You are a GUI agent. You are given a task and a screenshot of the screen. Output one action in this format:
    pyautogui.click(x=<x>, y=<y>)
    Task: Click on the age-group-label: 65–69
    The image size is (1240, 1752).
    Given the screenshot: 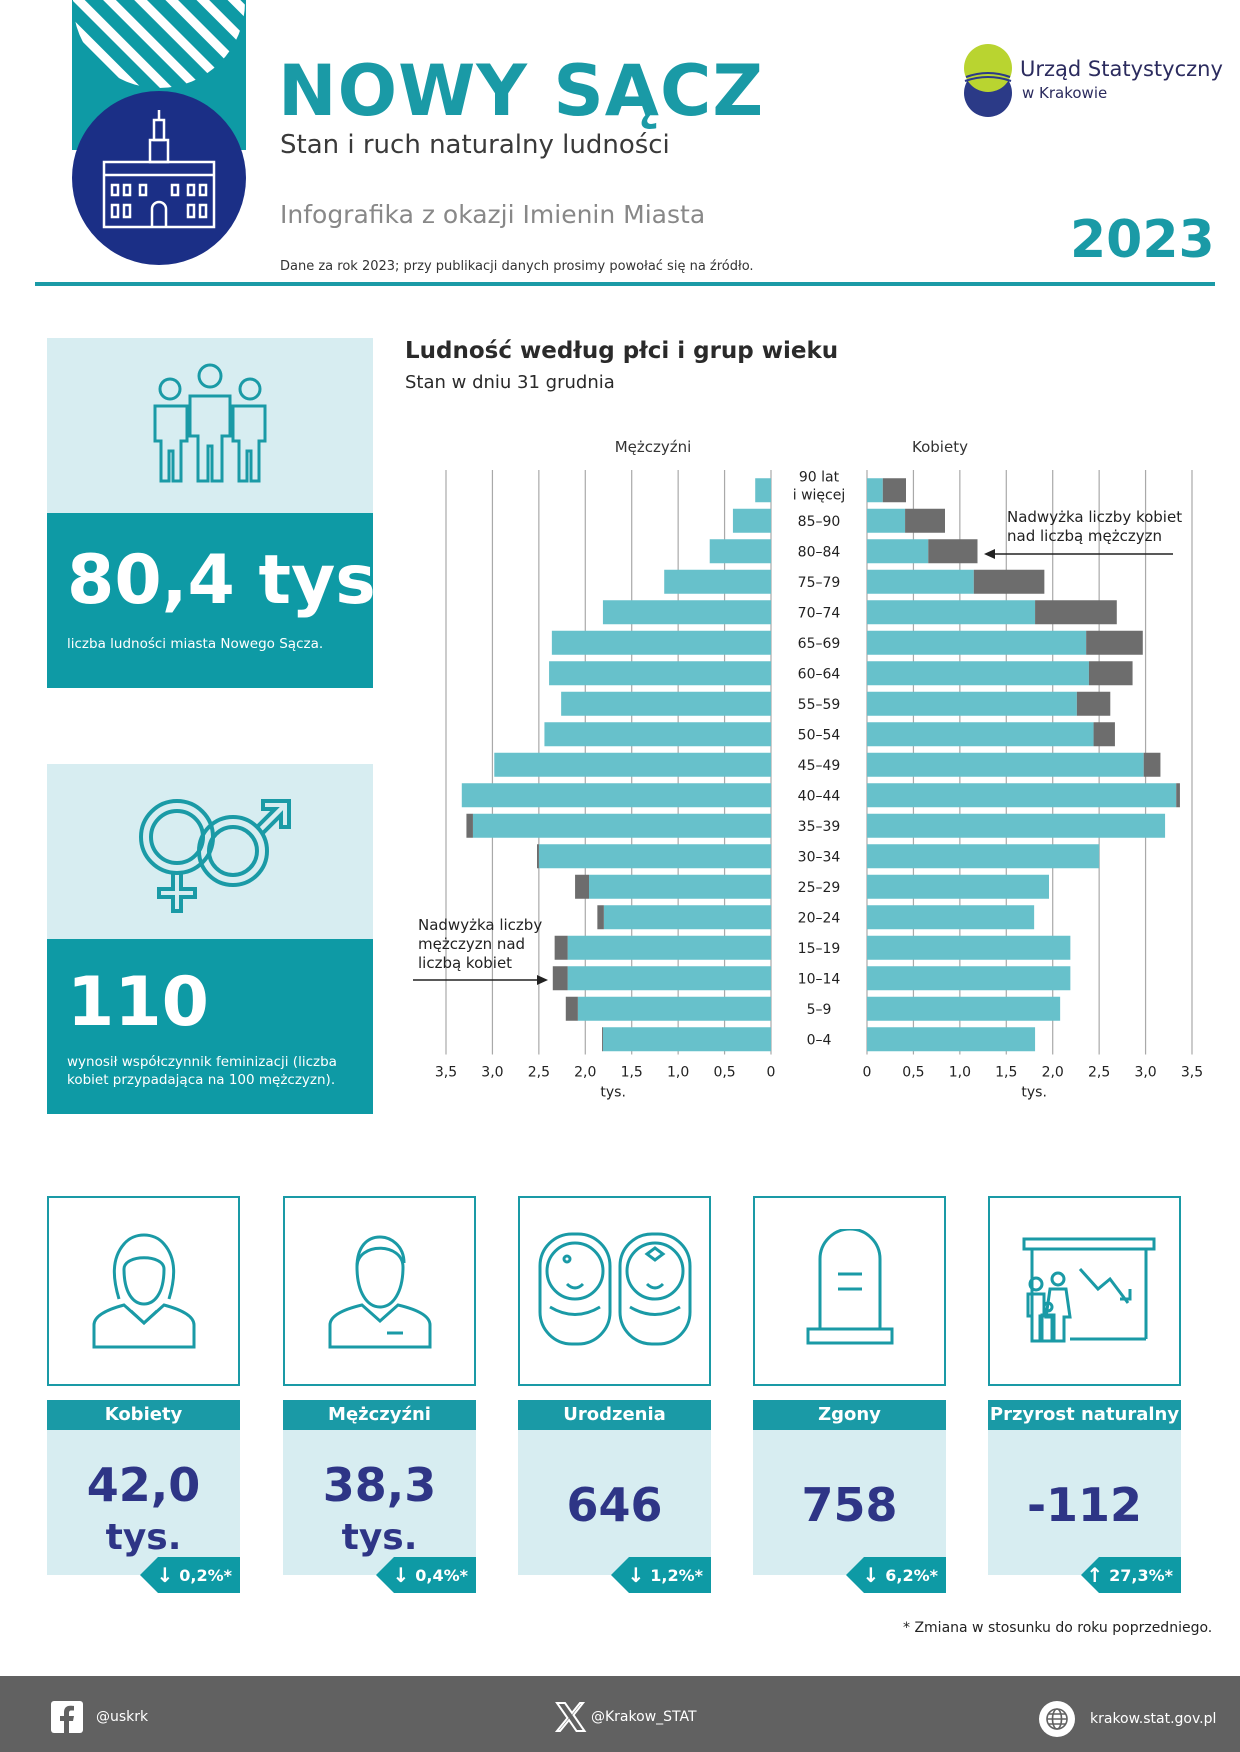 What is the action you would take?
    pyautogui.click(x=819, y=644)
    